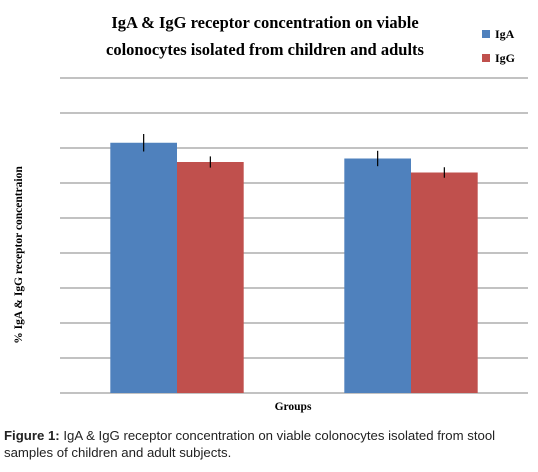 The width and height of the screenshot is (538, 472). I want to click on legend: IgA IgG, so click(498, 46).